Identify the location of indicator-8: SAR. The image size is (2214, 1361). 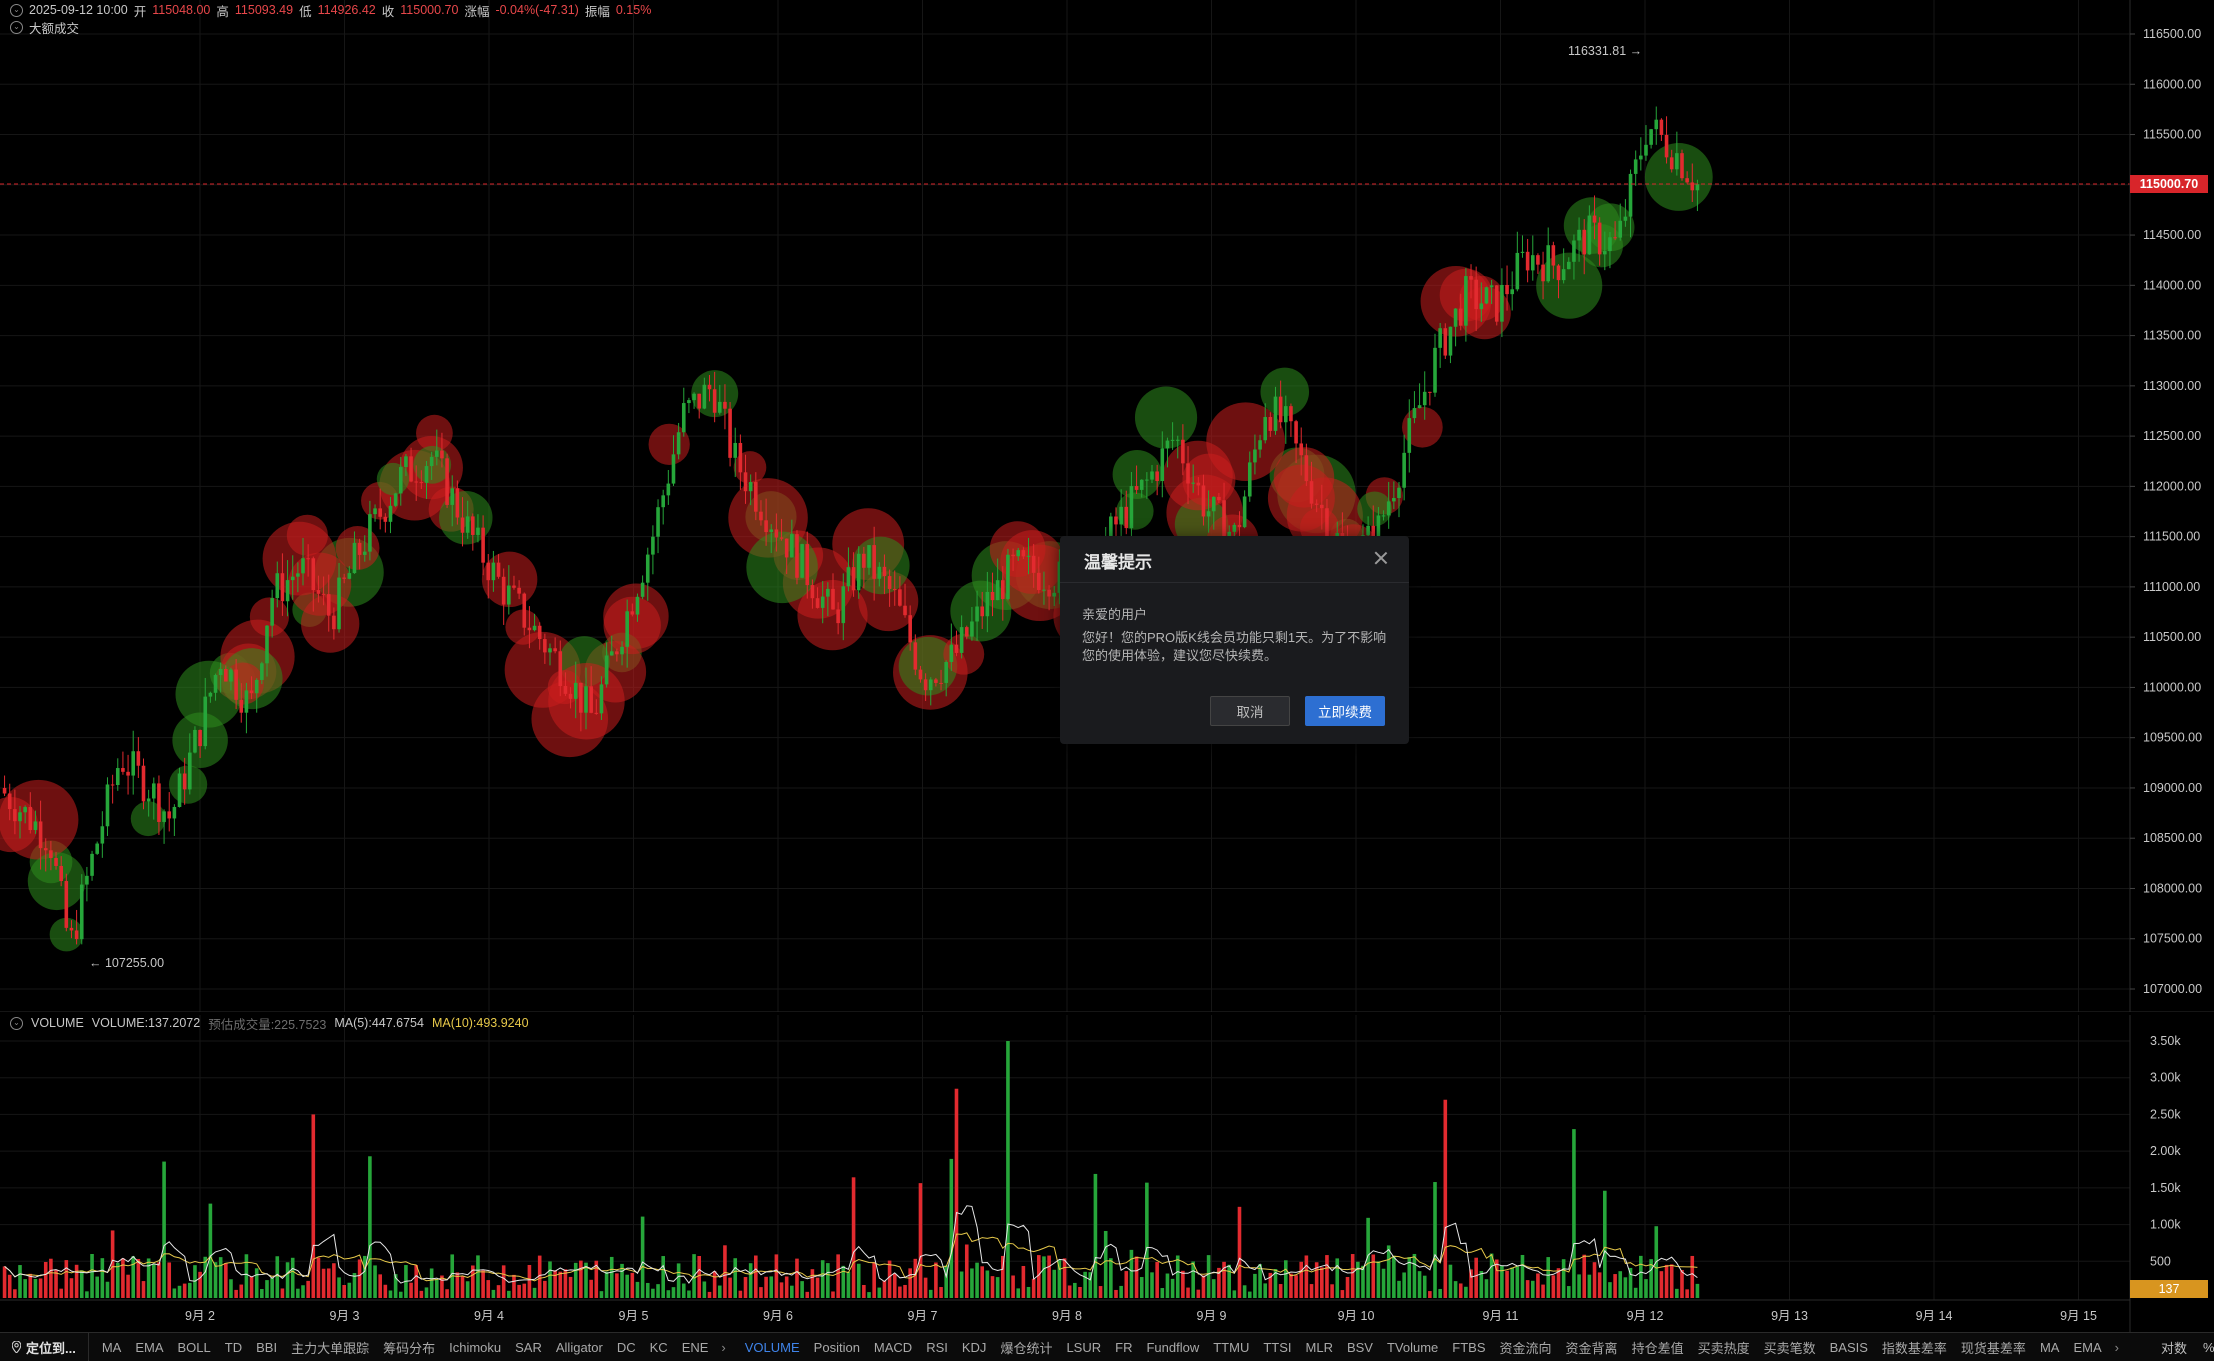
(528, 1347).